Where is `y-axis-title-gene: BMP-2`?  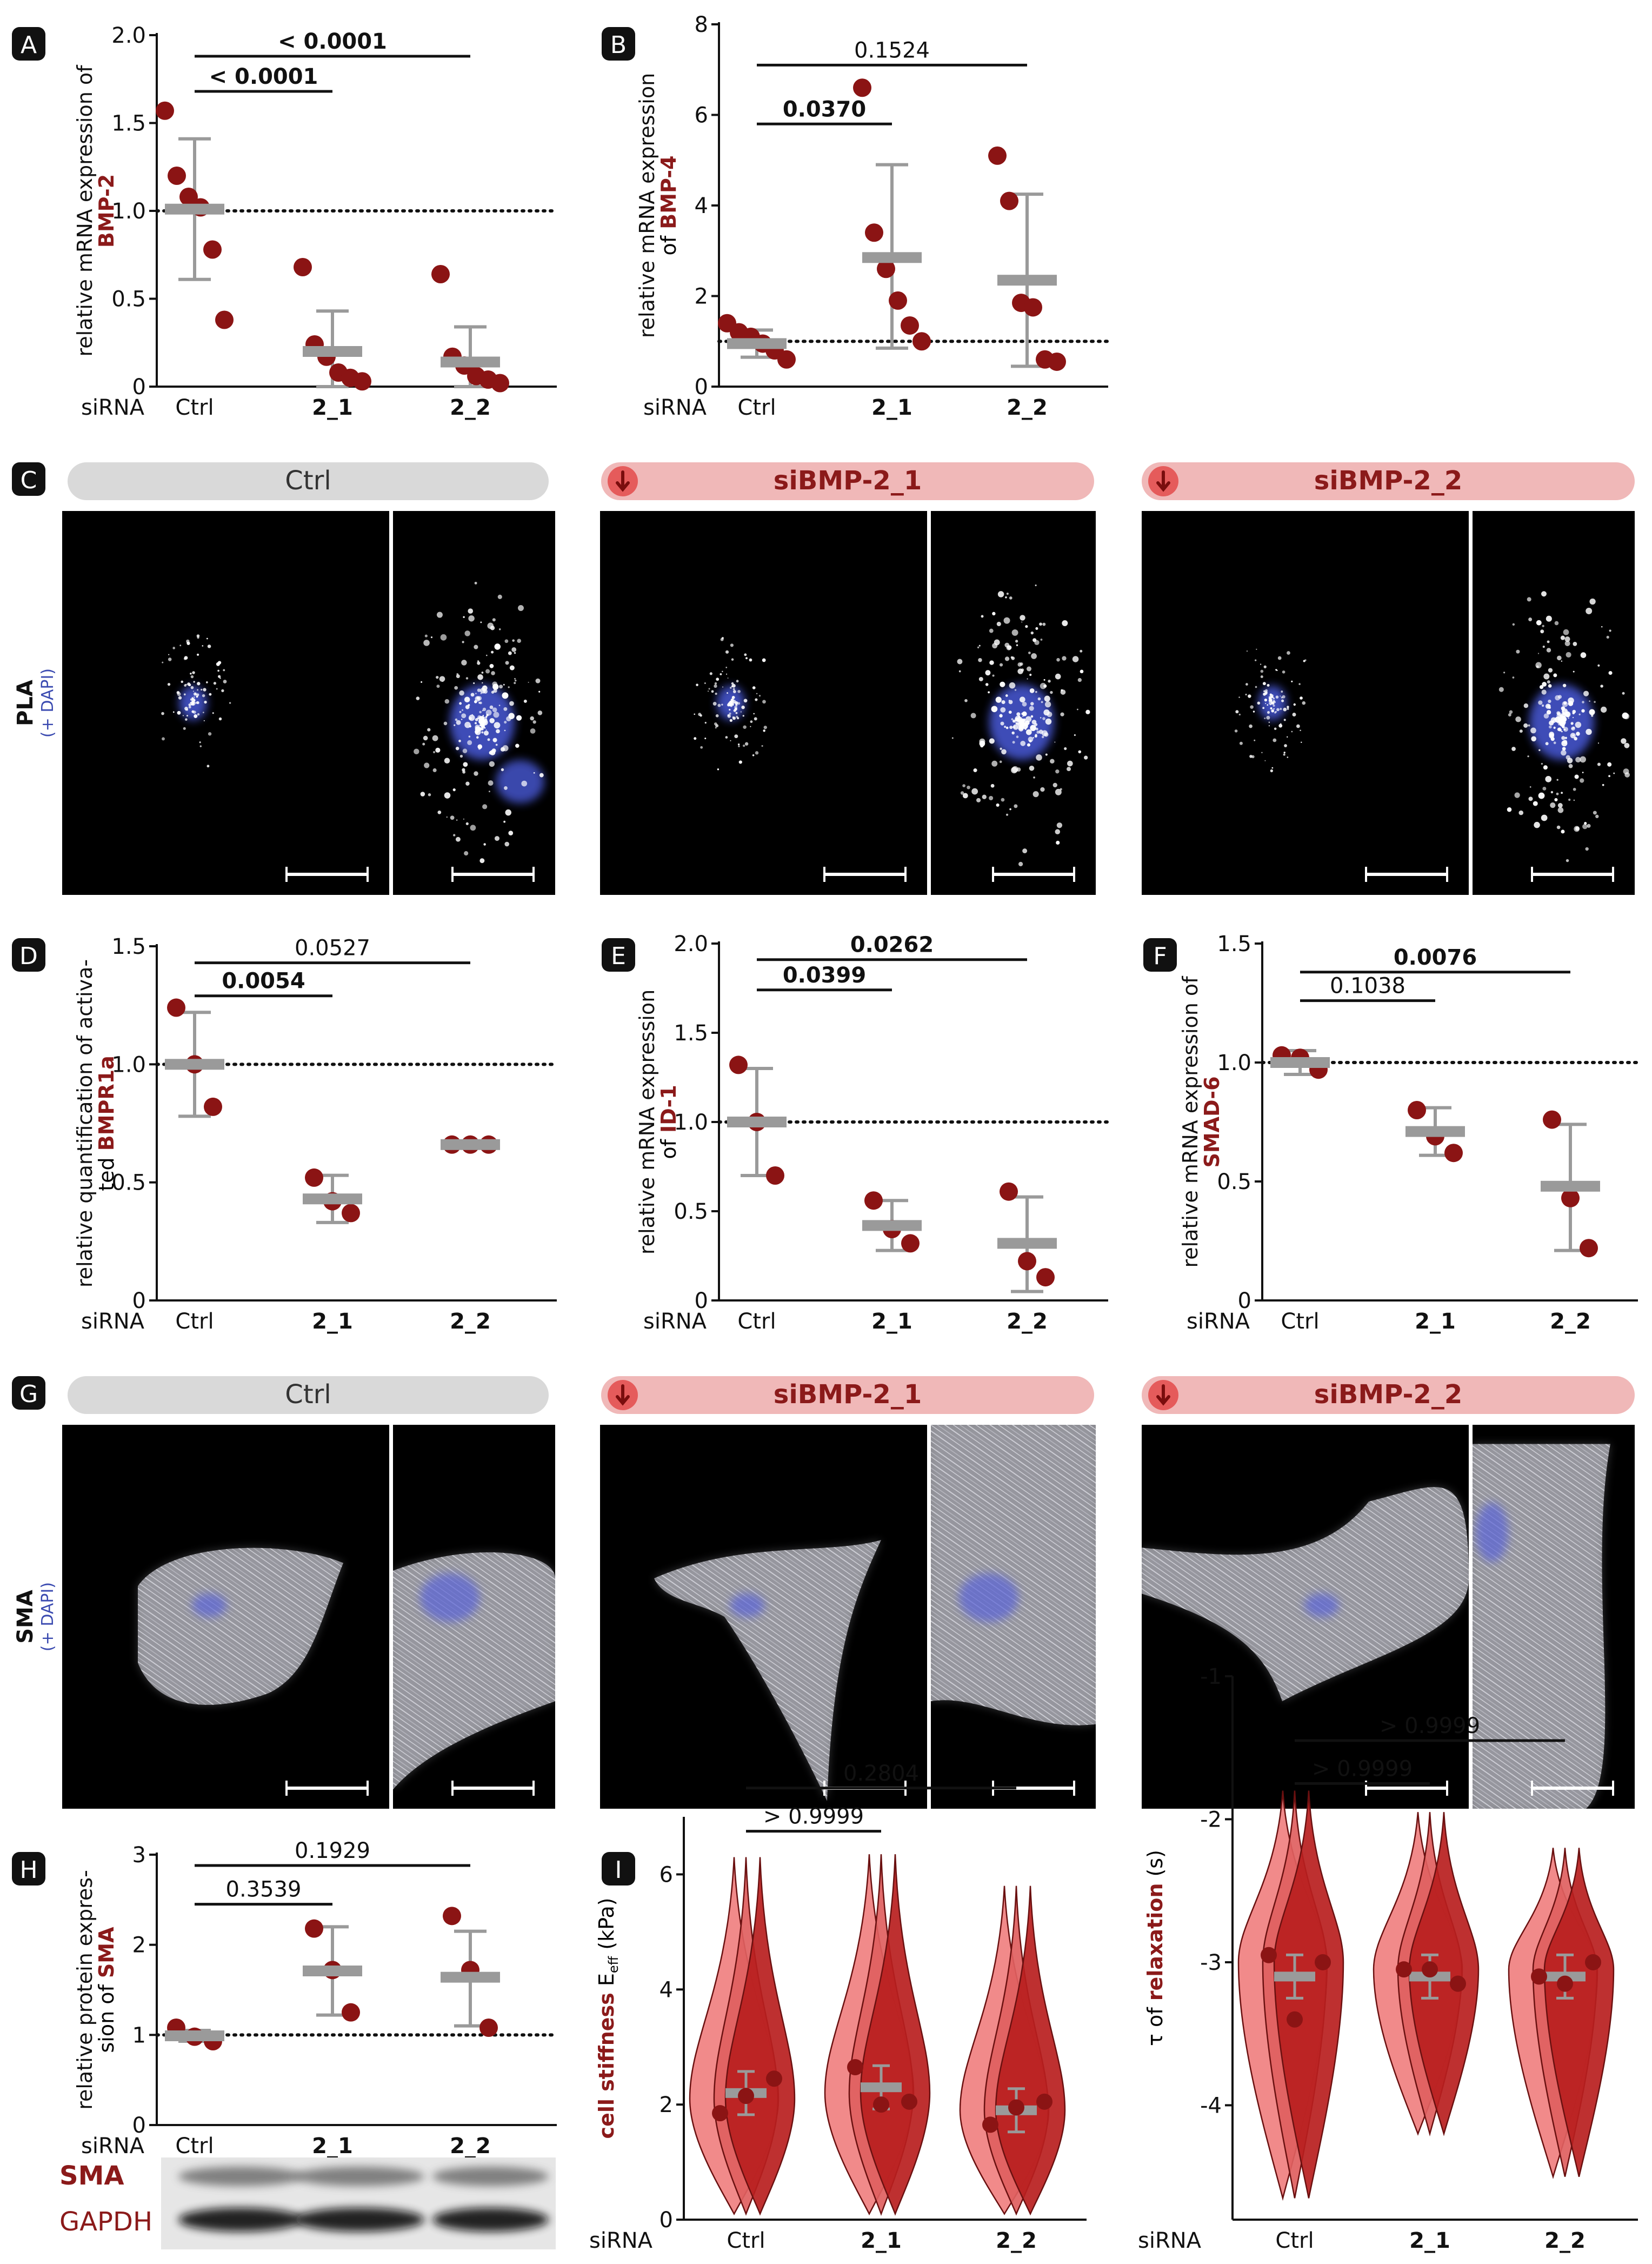 y-axis-title-gene: BMP-2 is located at coordinates (106, 211).